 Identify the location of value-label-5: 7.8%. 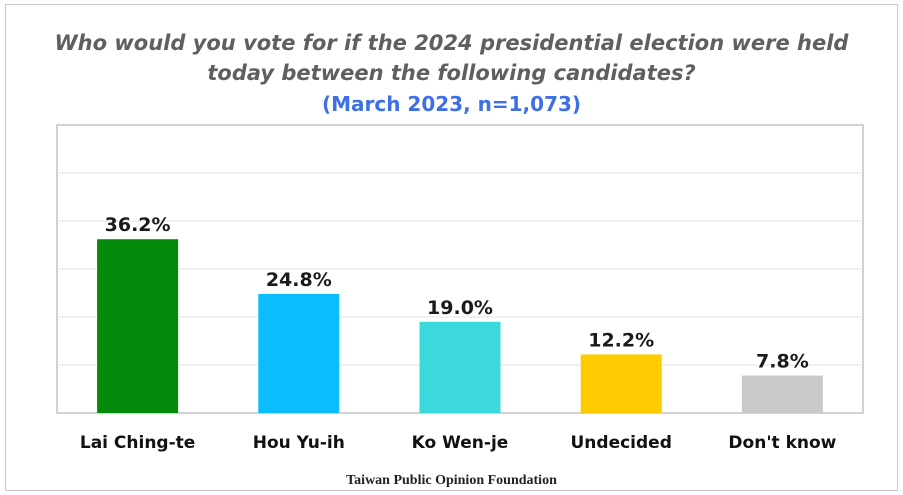
(782, 362).